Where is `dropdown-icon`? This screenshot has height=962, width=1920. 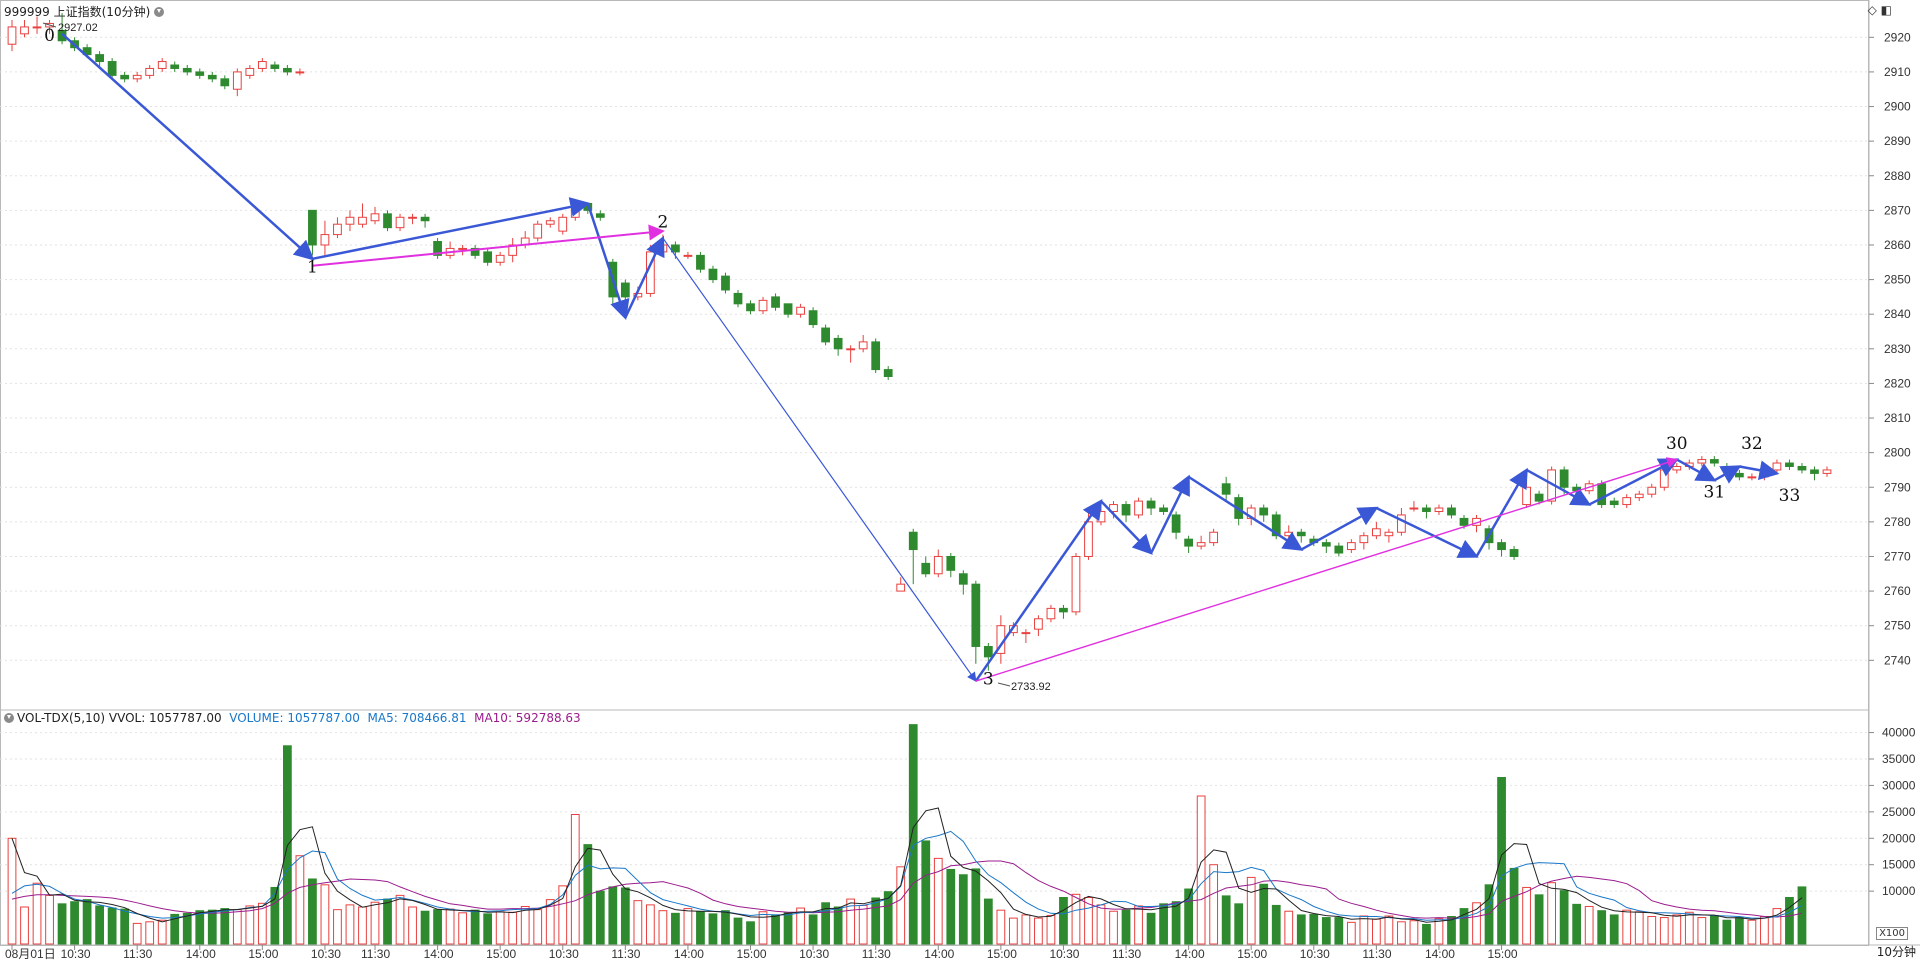 dropdown-icon is located at coordinates (159, 12).